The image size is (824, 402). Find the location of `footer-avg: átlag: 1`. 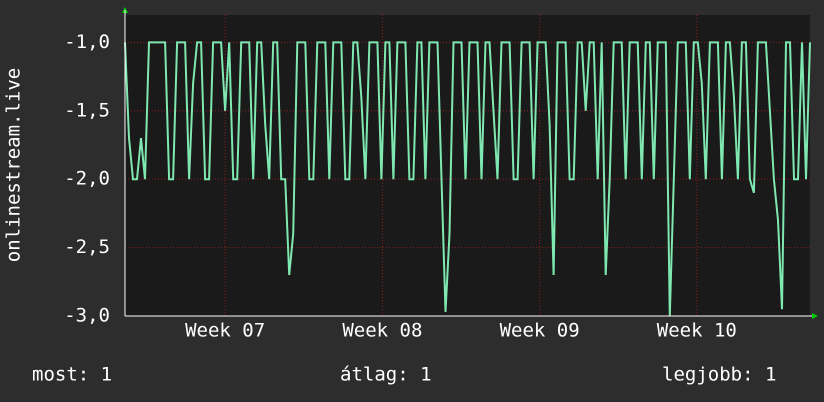

footer-avg: átlag: 1 is located at coordinates (386, 375).